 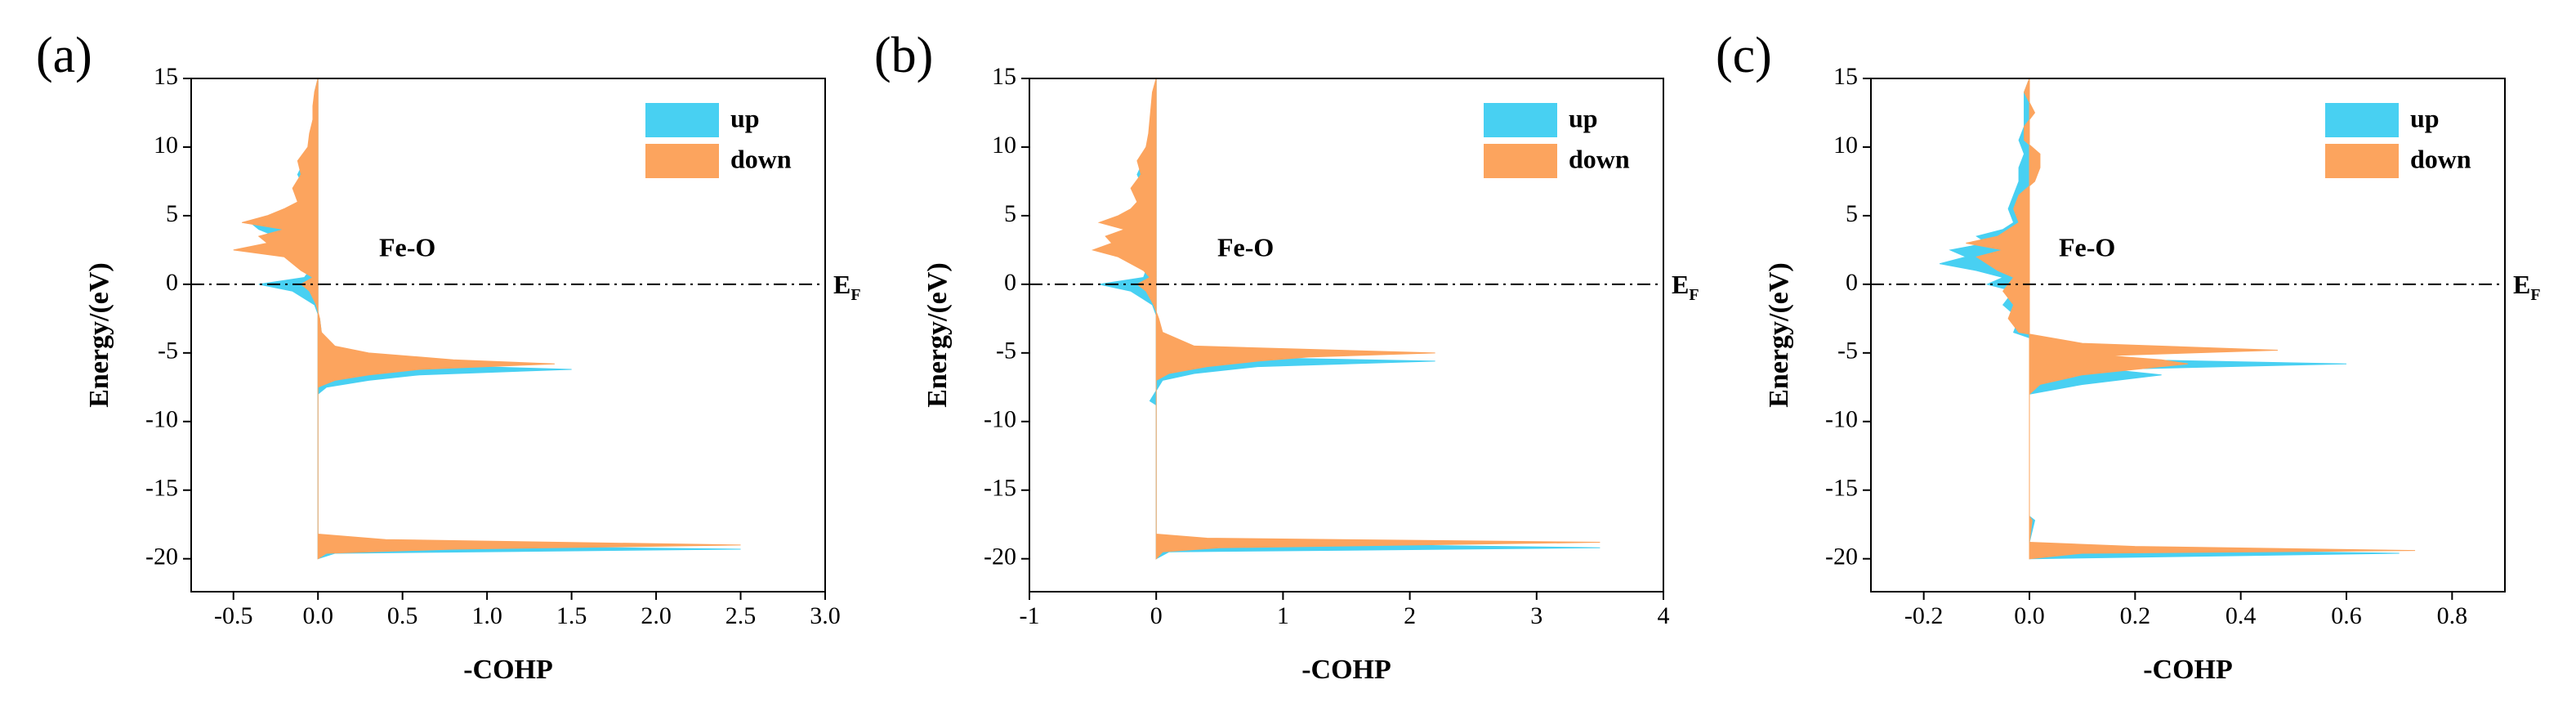 I want to click on x-tick-label: 2, so click(x=1410, y=615).